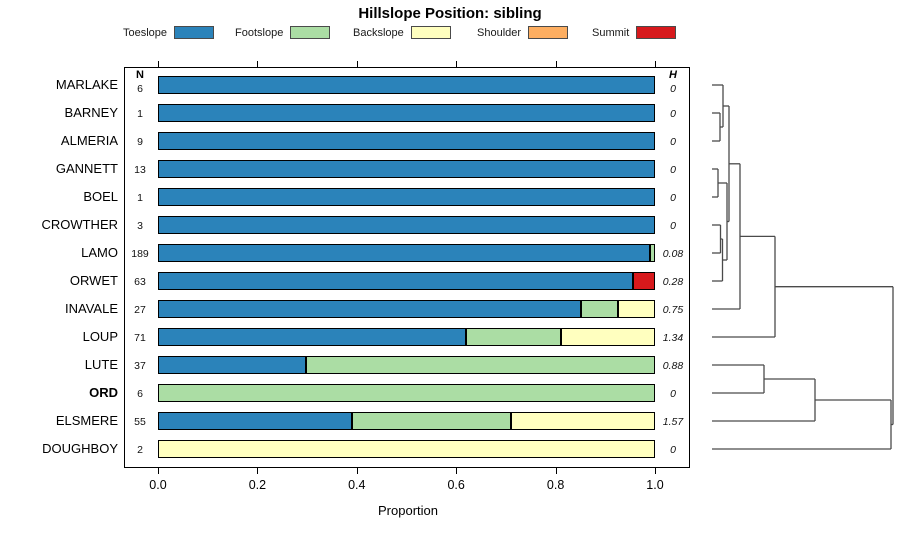 Image resolution: width=900 pixels, height=540 pixels. Describe the element at coordinates (673, 366) in the screenshot. I see `h-value: 0.88` at that location.